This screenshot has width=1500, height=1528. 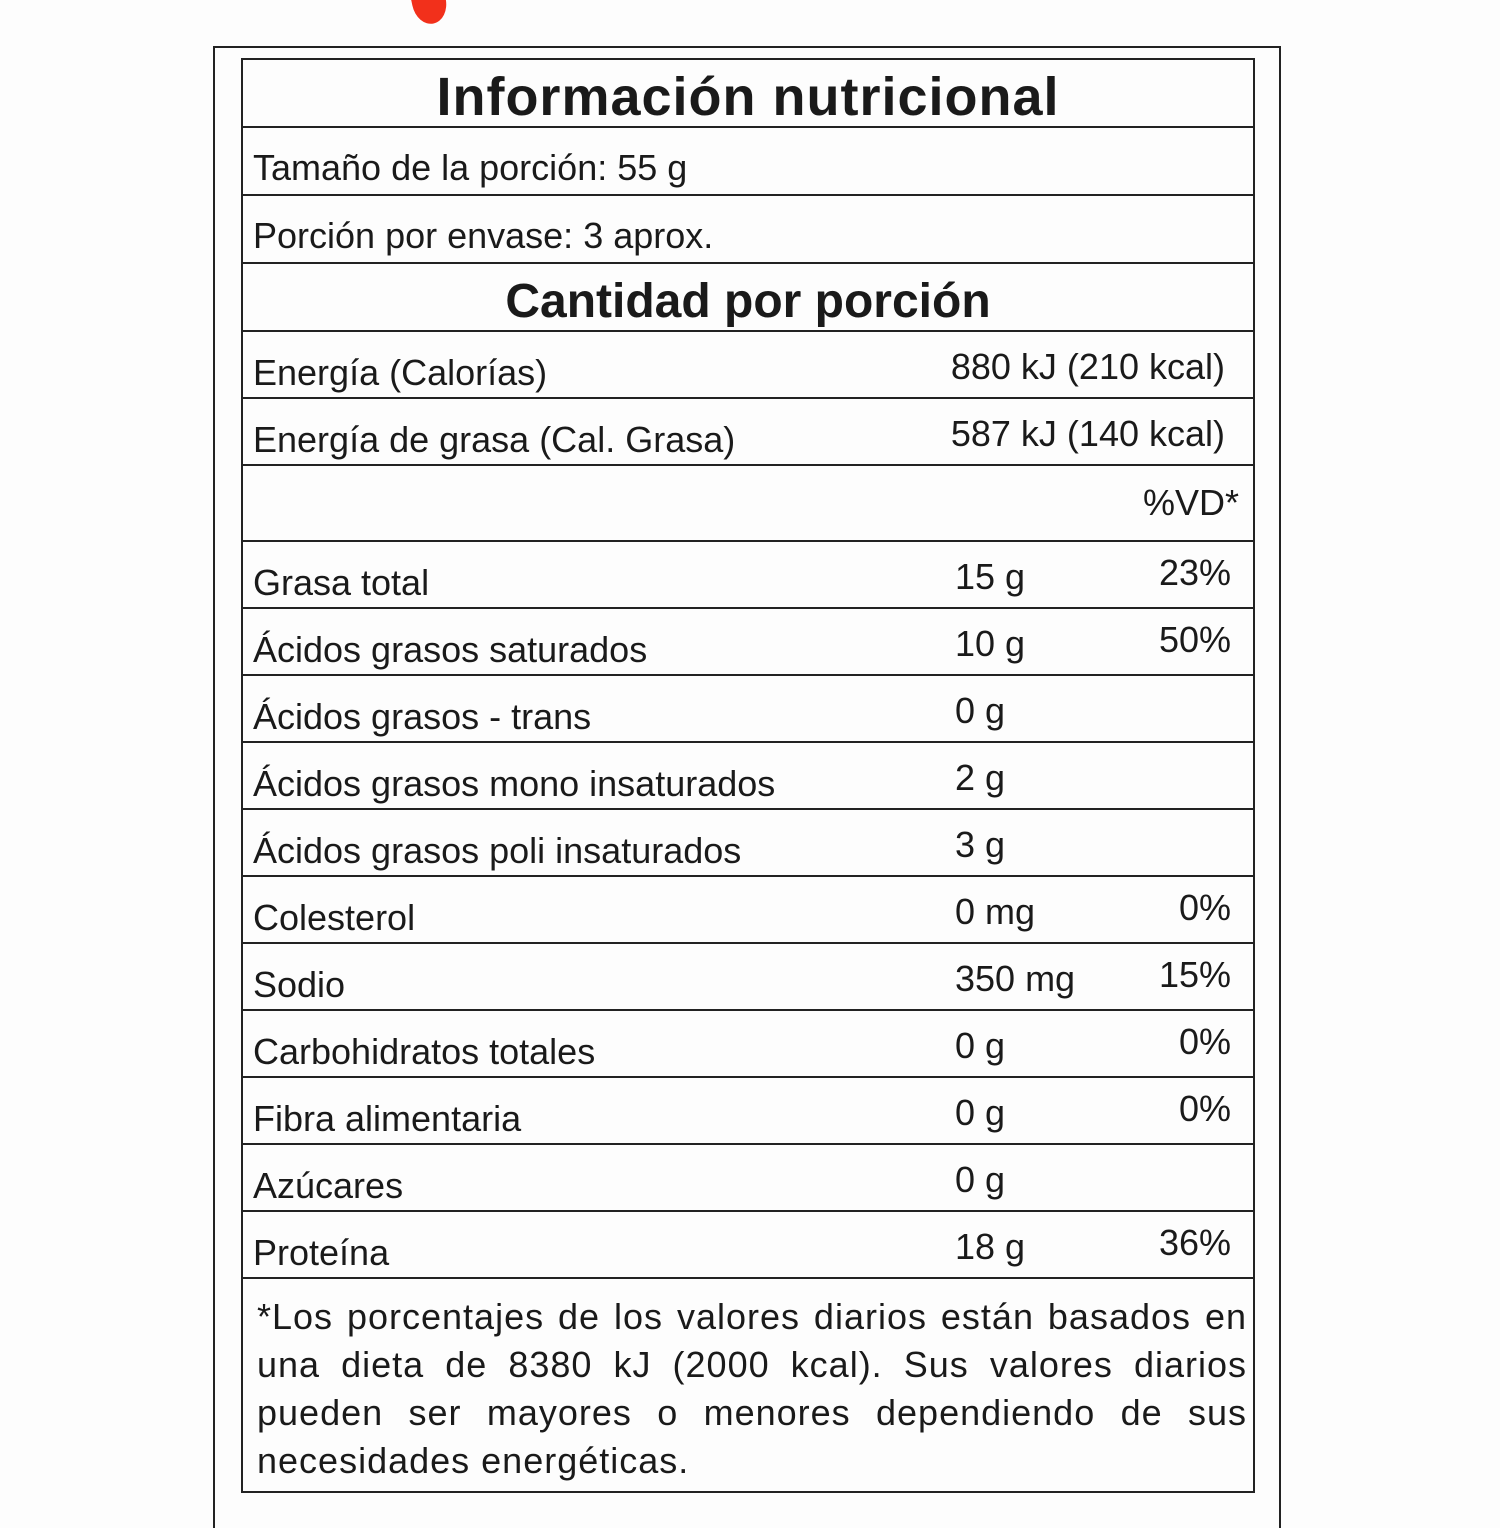 What do you see at coordinates (1087, 366) in the screenshot?
I see `energy-value: 880 kJ (210 kcal)` at bounding box center [1087, 366].